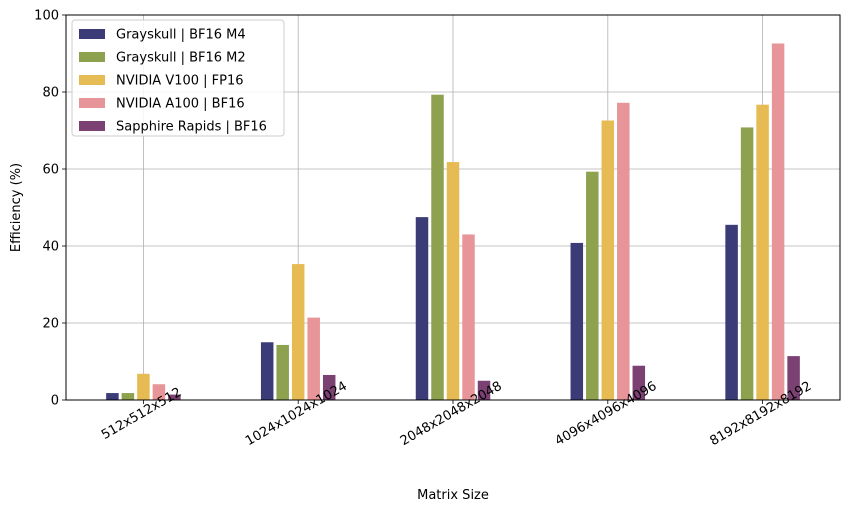 This screenshot has height=513, width=850. What do you see at coordinates (50, 324) in the screenshot?
I see `y-tick-label: 20` at bounding box center [50, 324].